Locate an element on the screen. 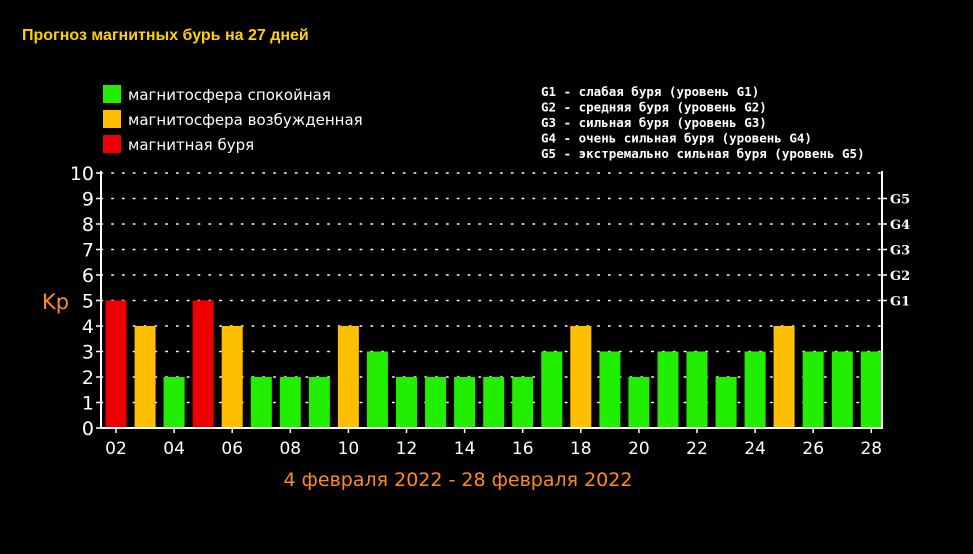 This screenshot has height=554, width=973. legend-label-storm: магнитная буря is located at coordinates (191, 145).